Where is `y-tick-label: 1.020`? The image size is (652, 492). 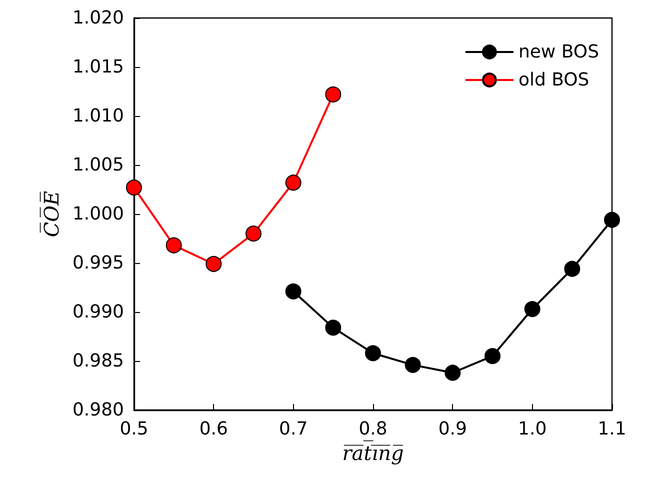
y-tick-label: 1.020 is located at coordinates (98, 18).